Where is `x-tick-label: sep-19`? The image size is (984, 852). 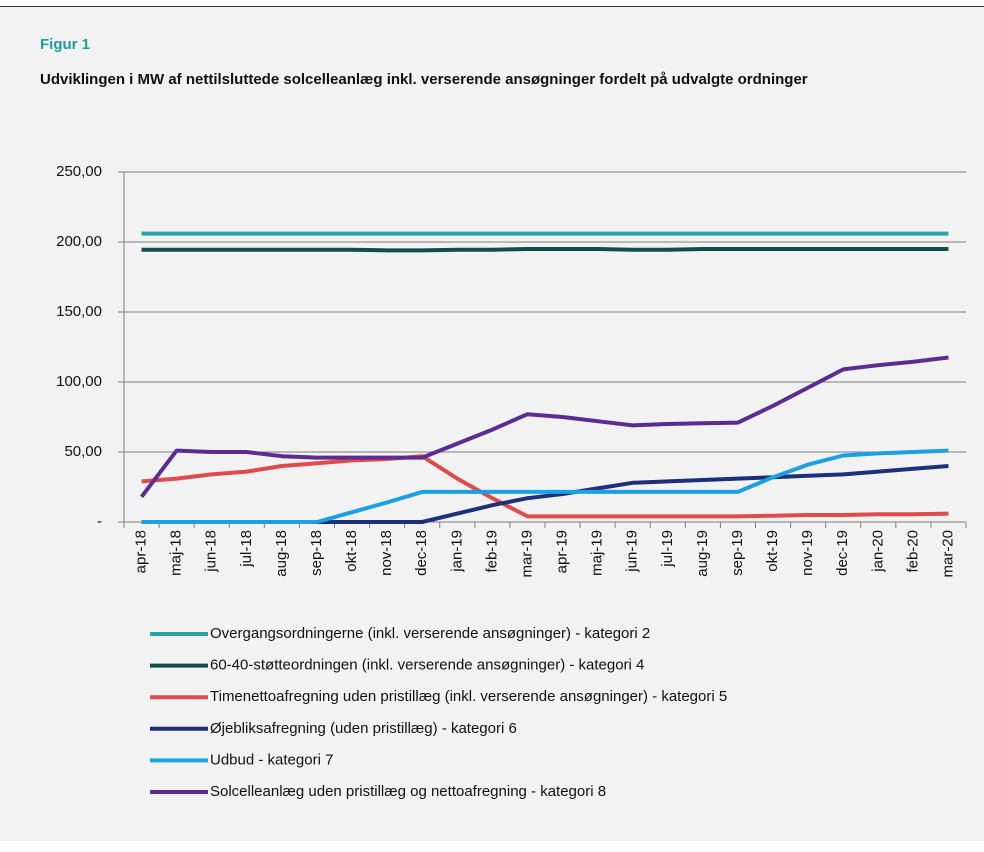
x-tick-label: sep-19 is located at coordinates (737, 553).